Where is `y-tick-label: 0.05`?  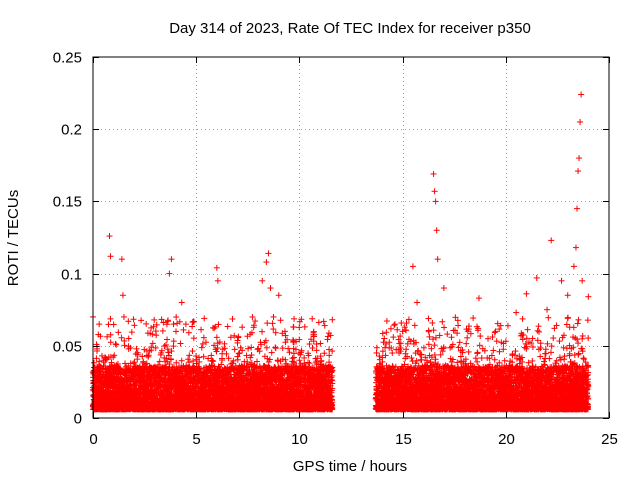
y-tick-label: 0.05 is located at coordinates (67, 347).